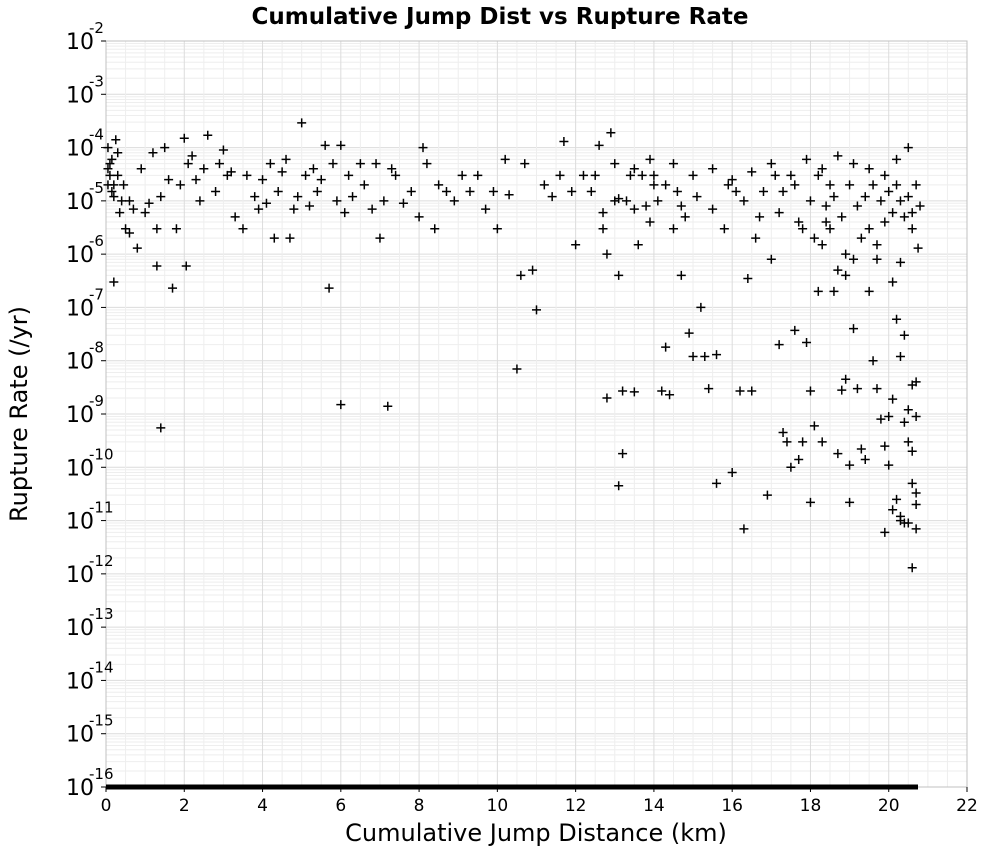 This screenshot has height=850, width=1000. What do you see at coordinates (101, 721) in the screenshot?
I see `y-tick-label-exponent: -15` at bounding box center [101, 721].